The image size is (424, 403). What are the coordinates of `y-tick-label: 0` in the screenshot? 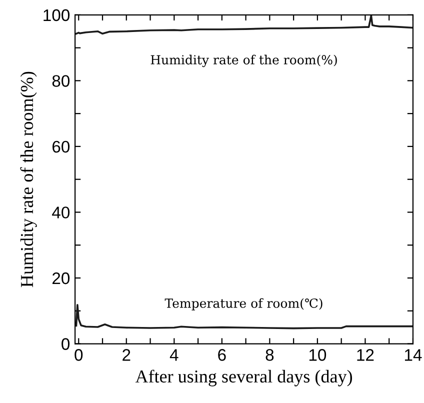 It's located at (66, 344).